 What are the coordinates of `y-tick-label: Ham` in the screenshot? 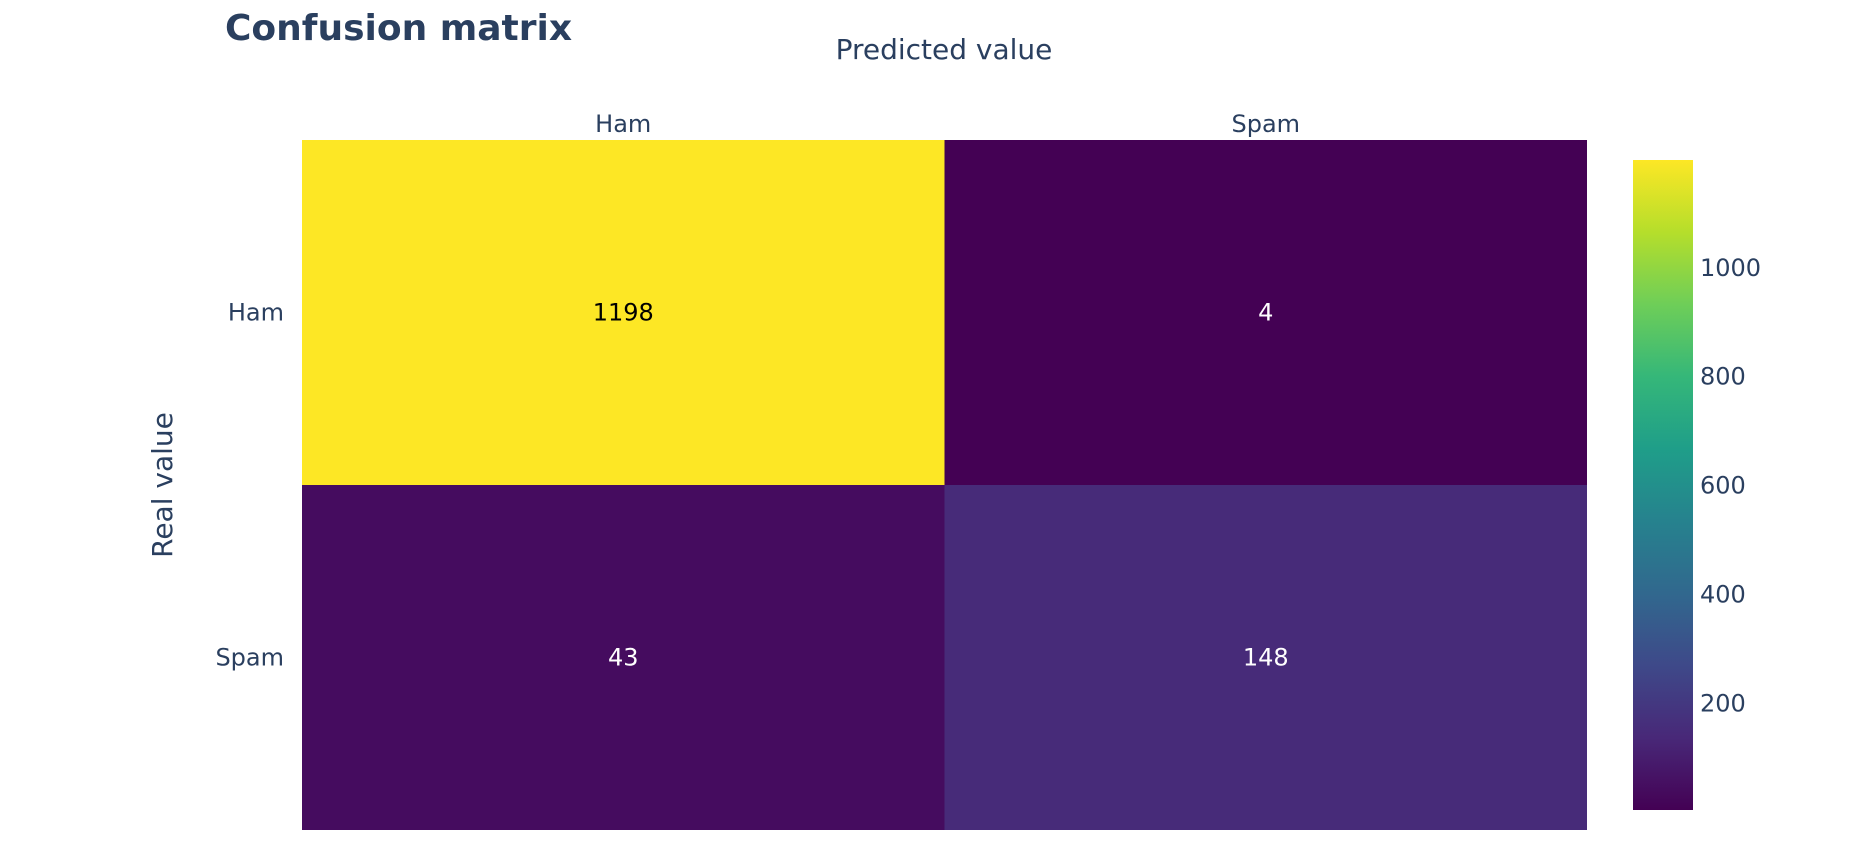 It's located at (256, 313).